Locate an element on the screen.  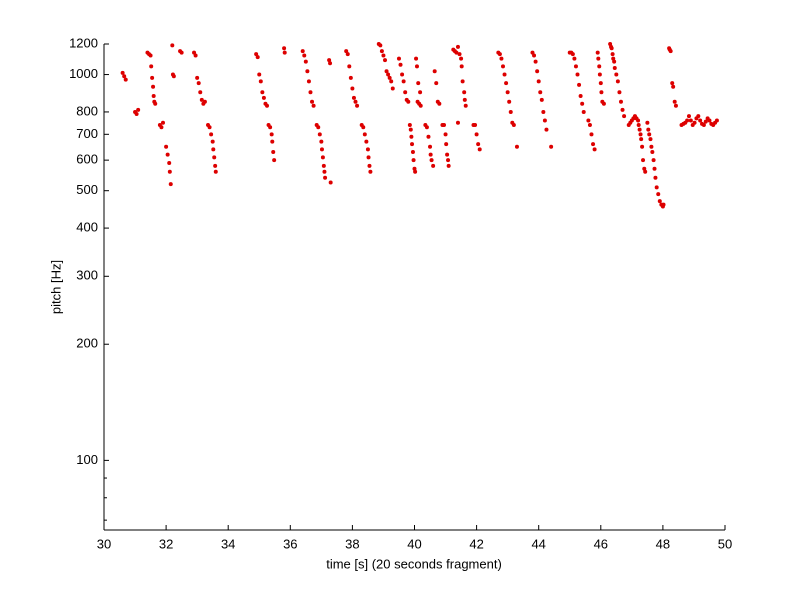
x-axis-label: time [s] (20 seconds fragment) is located at coordinates (414, 563).